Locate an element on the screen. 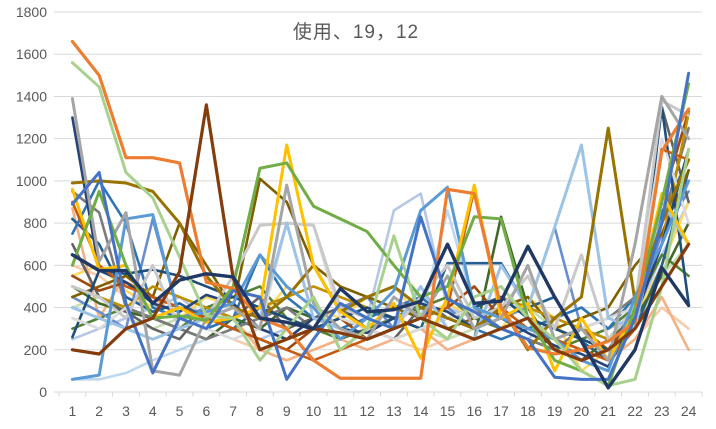 The height and width of the screenshot is (429, 716). x-tick-label: 21 is located at coordinates (608, 411).